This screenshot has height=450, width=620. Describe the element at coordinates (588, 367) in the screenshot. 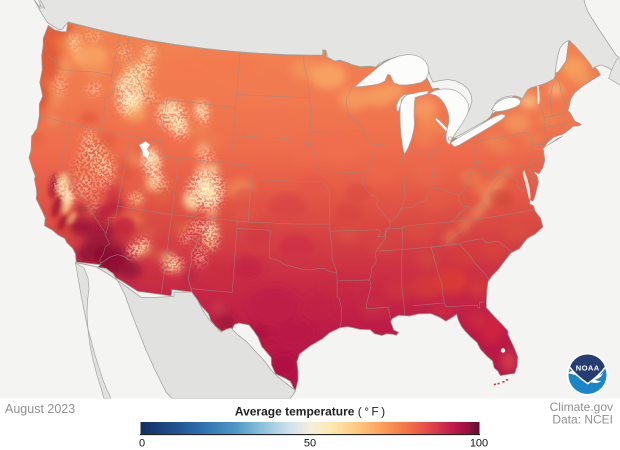

I see `svg-text: NOAA` at that location.